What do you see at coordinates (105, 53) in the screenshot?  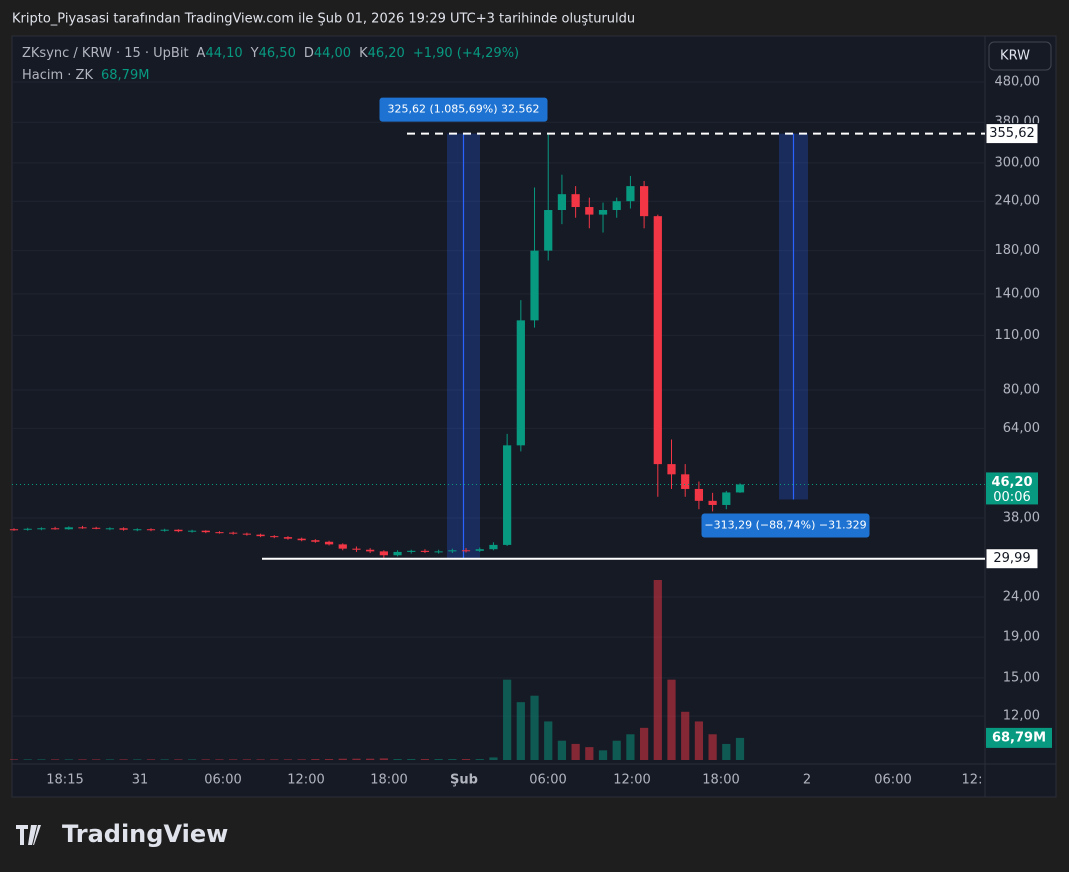 I see `legend-item: ZKsync / KRW · 15 · UpBit` at bounding box center [105, 53].